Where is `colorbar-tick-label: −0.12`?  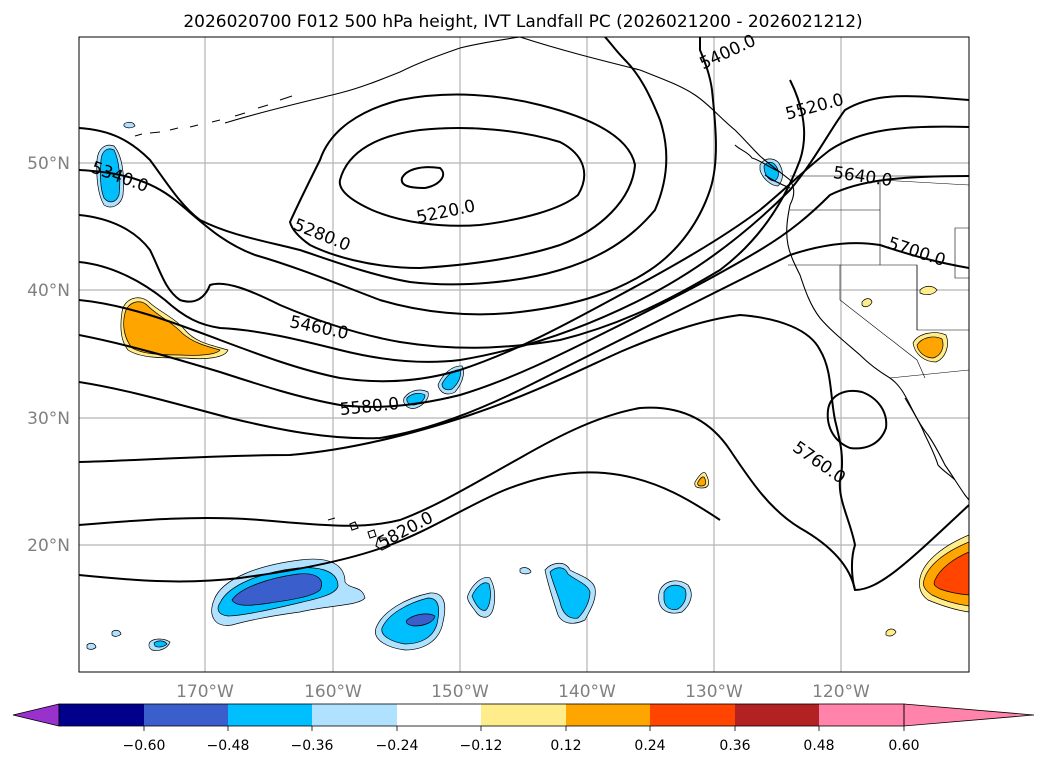 colorbar-tick-label: −0.12 is located at coordinates (481, 746).